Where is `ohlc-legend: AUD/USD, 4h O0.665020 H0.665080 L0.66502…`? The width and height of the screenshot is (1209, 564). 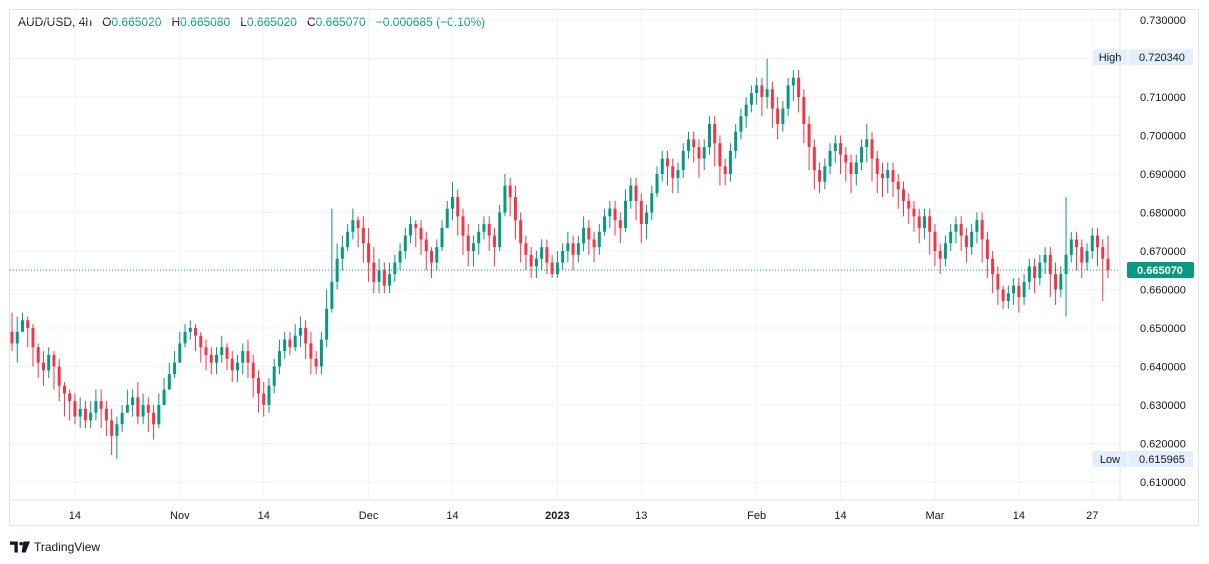
ohlc-legend: AUD/USD, 4h O0.665020 H0.665080 L0.66502… is located at coordinates (252, 22).